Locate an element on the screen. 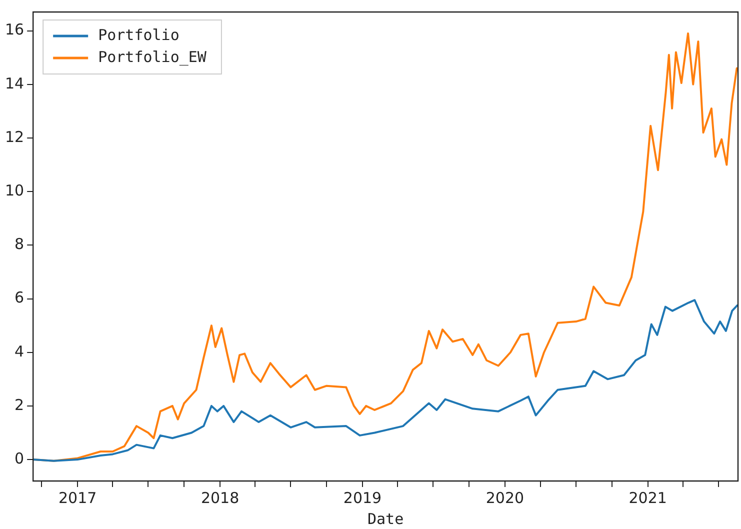  x-tick-label: 2018 is located at coordinates (220, 497).